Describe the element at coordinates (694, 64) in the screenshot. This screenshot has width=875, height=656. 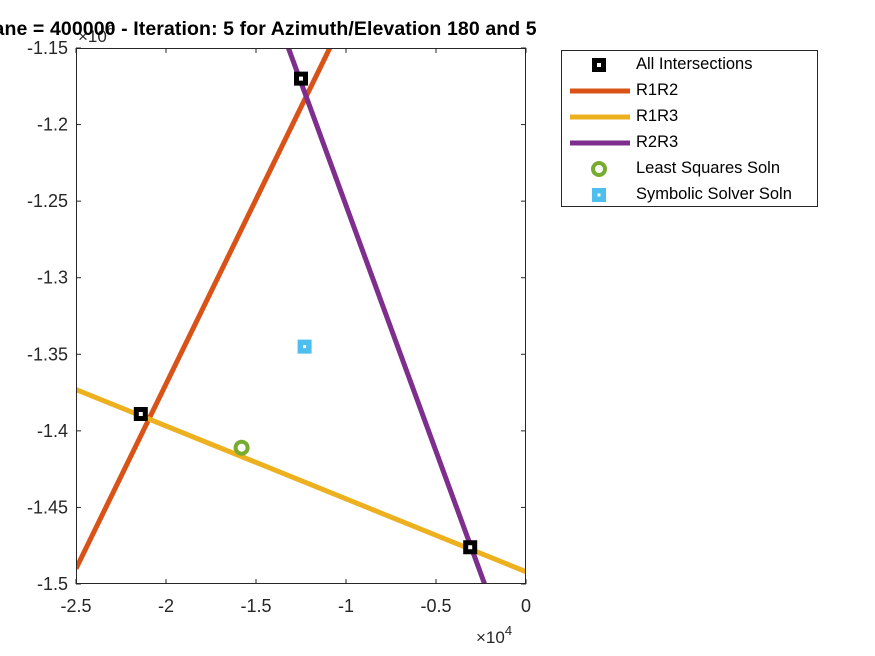
I see `legend-label: All Intersections` at that location.